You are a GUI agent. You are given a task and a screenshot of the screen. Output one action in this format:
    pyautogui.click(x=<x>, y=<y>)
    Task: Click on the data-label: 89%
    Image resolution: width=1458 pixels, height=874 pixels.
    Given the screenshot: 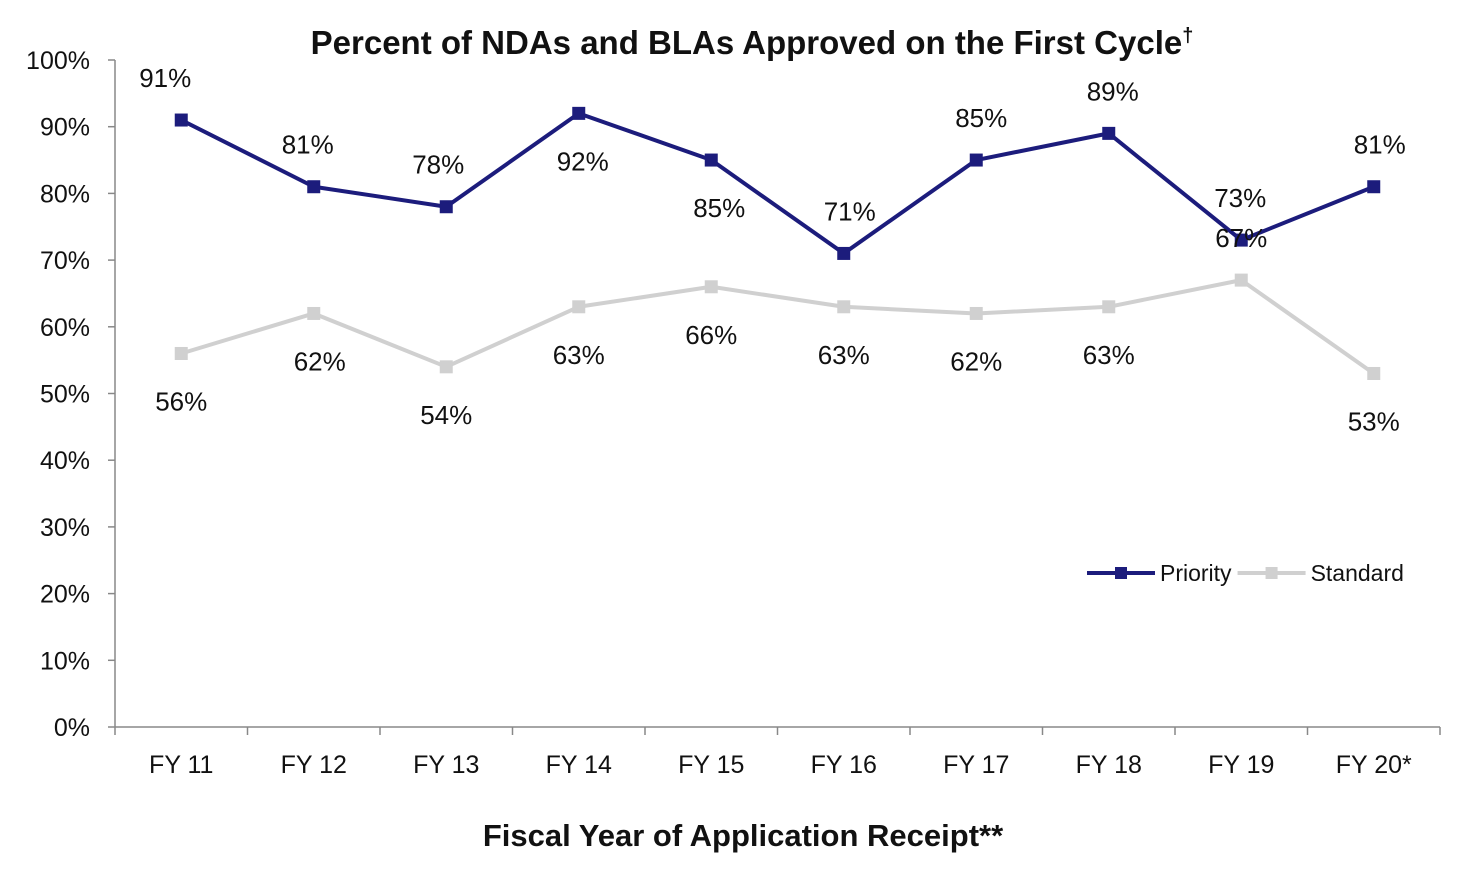 What is the action you would take?
    pyautogui.click(x=1113, y=91)
    